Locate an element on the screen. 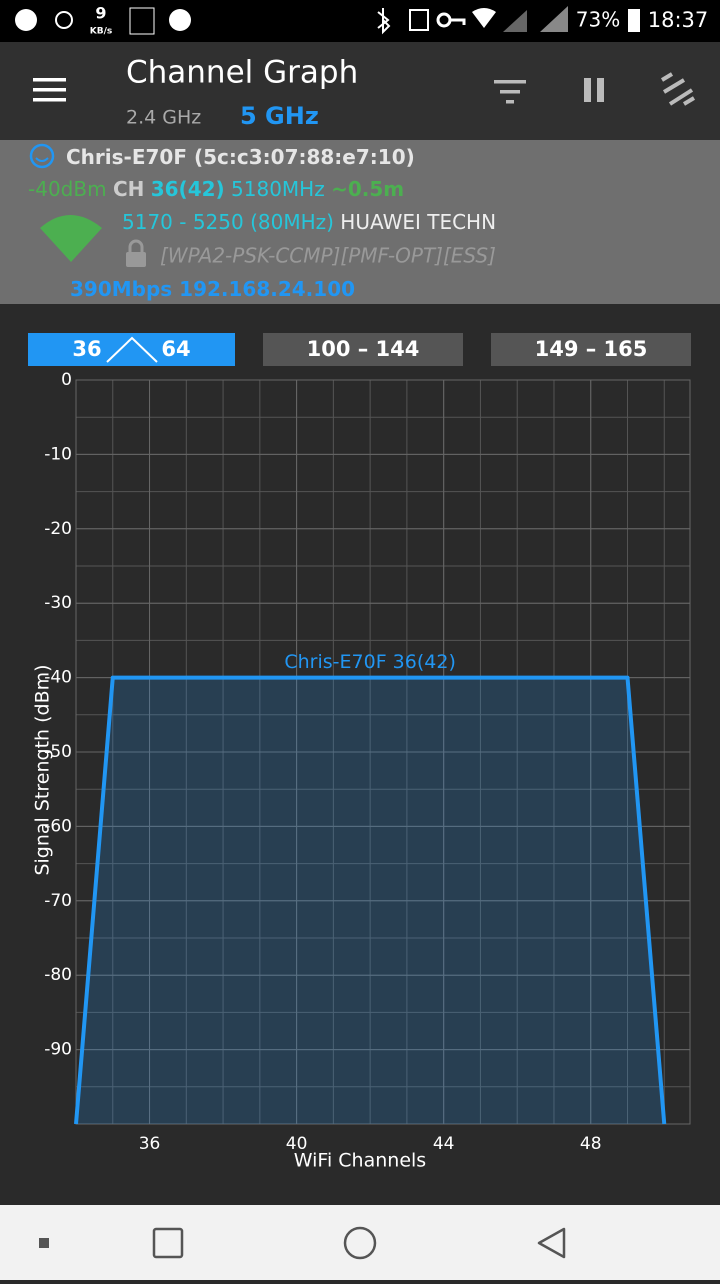  smiley-icon is located at coordinates (42, 156).